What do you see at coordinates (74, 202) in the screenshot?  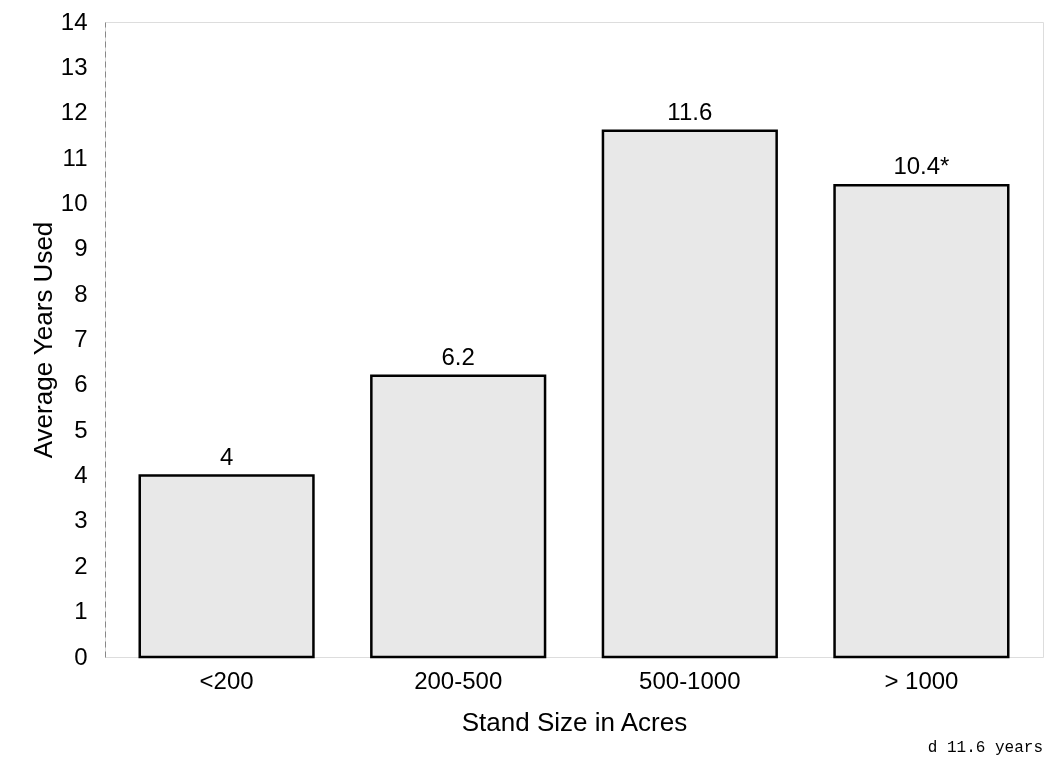 I see `y-tick-label: 10` at bounding box center [74, 202].